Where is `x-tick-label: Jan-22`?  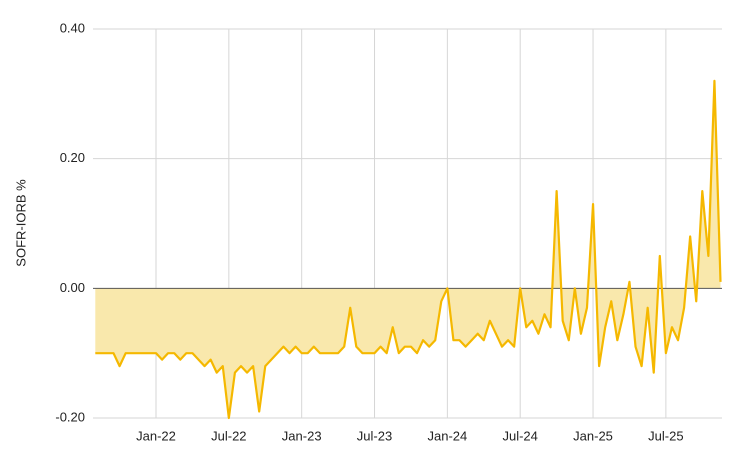 x-tick-label: Jan-22 is located at coordinates (156, 435).